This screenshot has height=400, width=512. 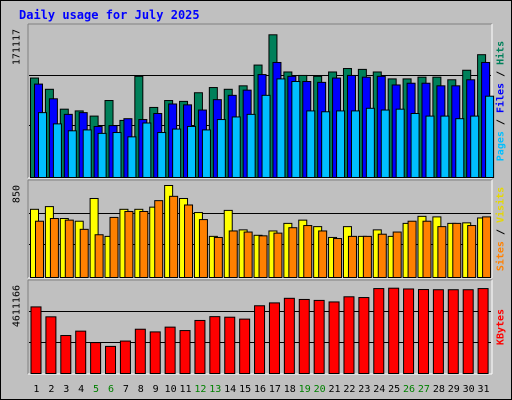 What do you see at coordinates (501, 232) in the screenshot?
I see `legend-sites-visits-part: /` at bounding box center [501, 232].